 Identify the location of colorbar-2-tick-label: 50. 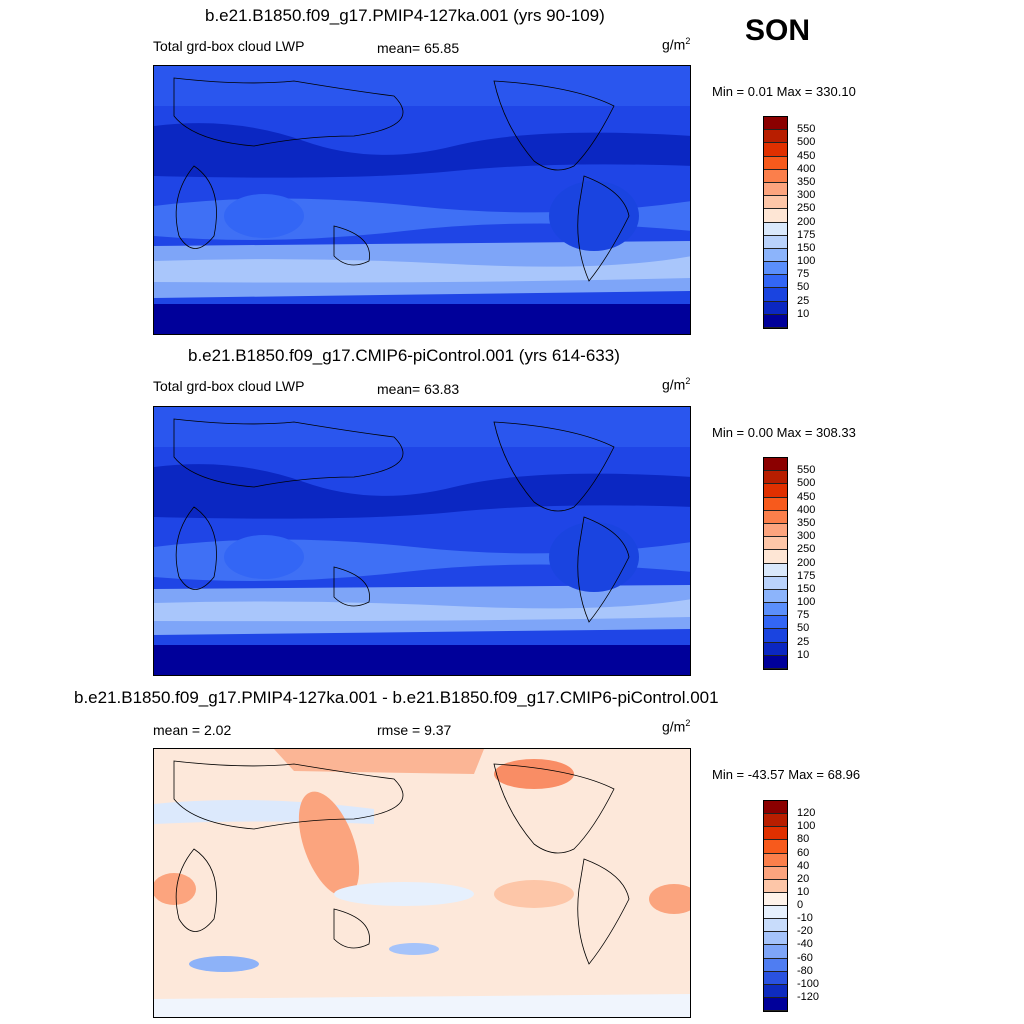
(803, 628).